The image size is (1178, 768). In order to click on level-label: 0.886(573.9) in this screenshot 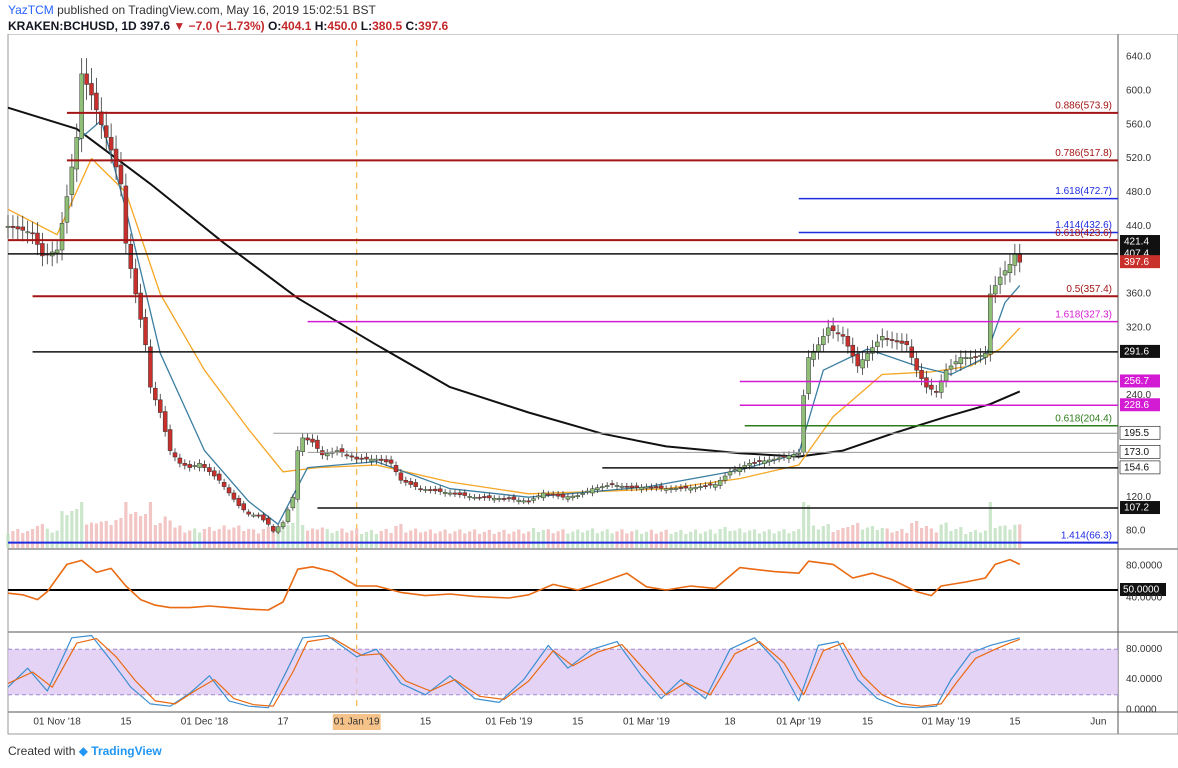, I will do `click(1083, 106)`.